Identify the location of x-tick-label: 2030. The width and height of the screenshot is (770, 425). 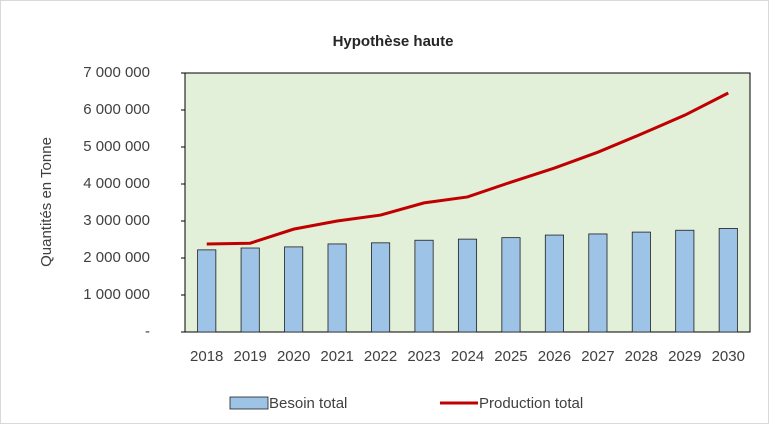
(728, 356).